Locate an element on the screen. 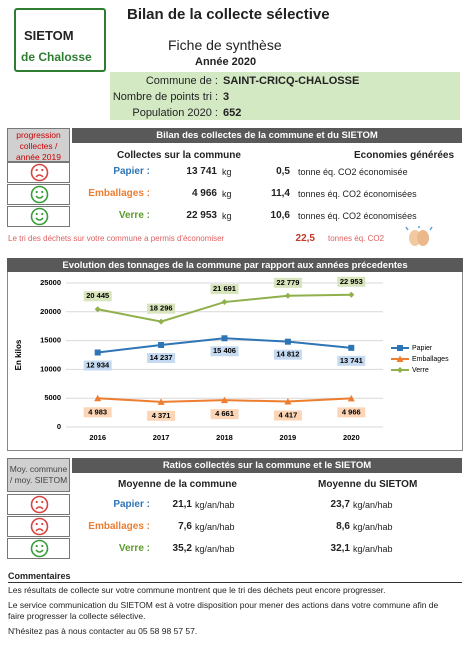  column-header: Collectes sur la commune is located at coordinates (179, 155).